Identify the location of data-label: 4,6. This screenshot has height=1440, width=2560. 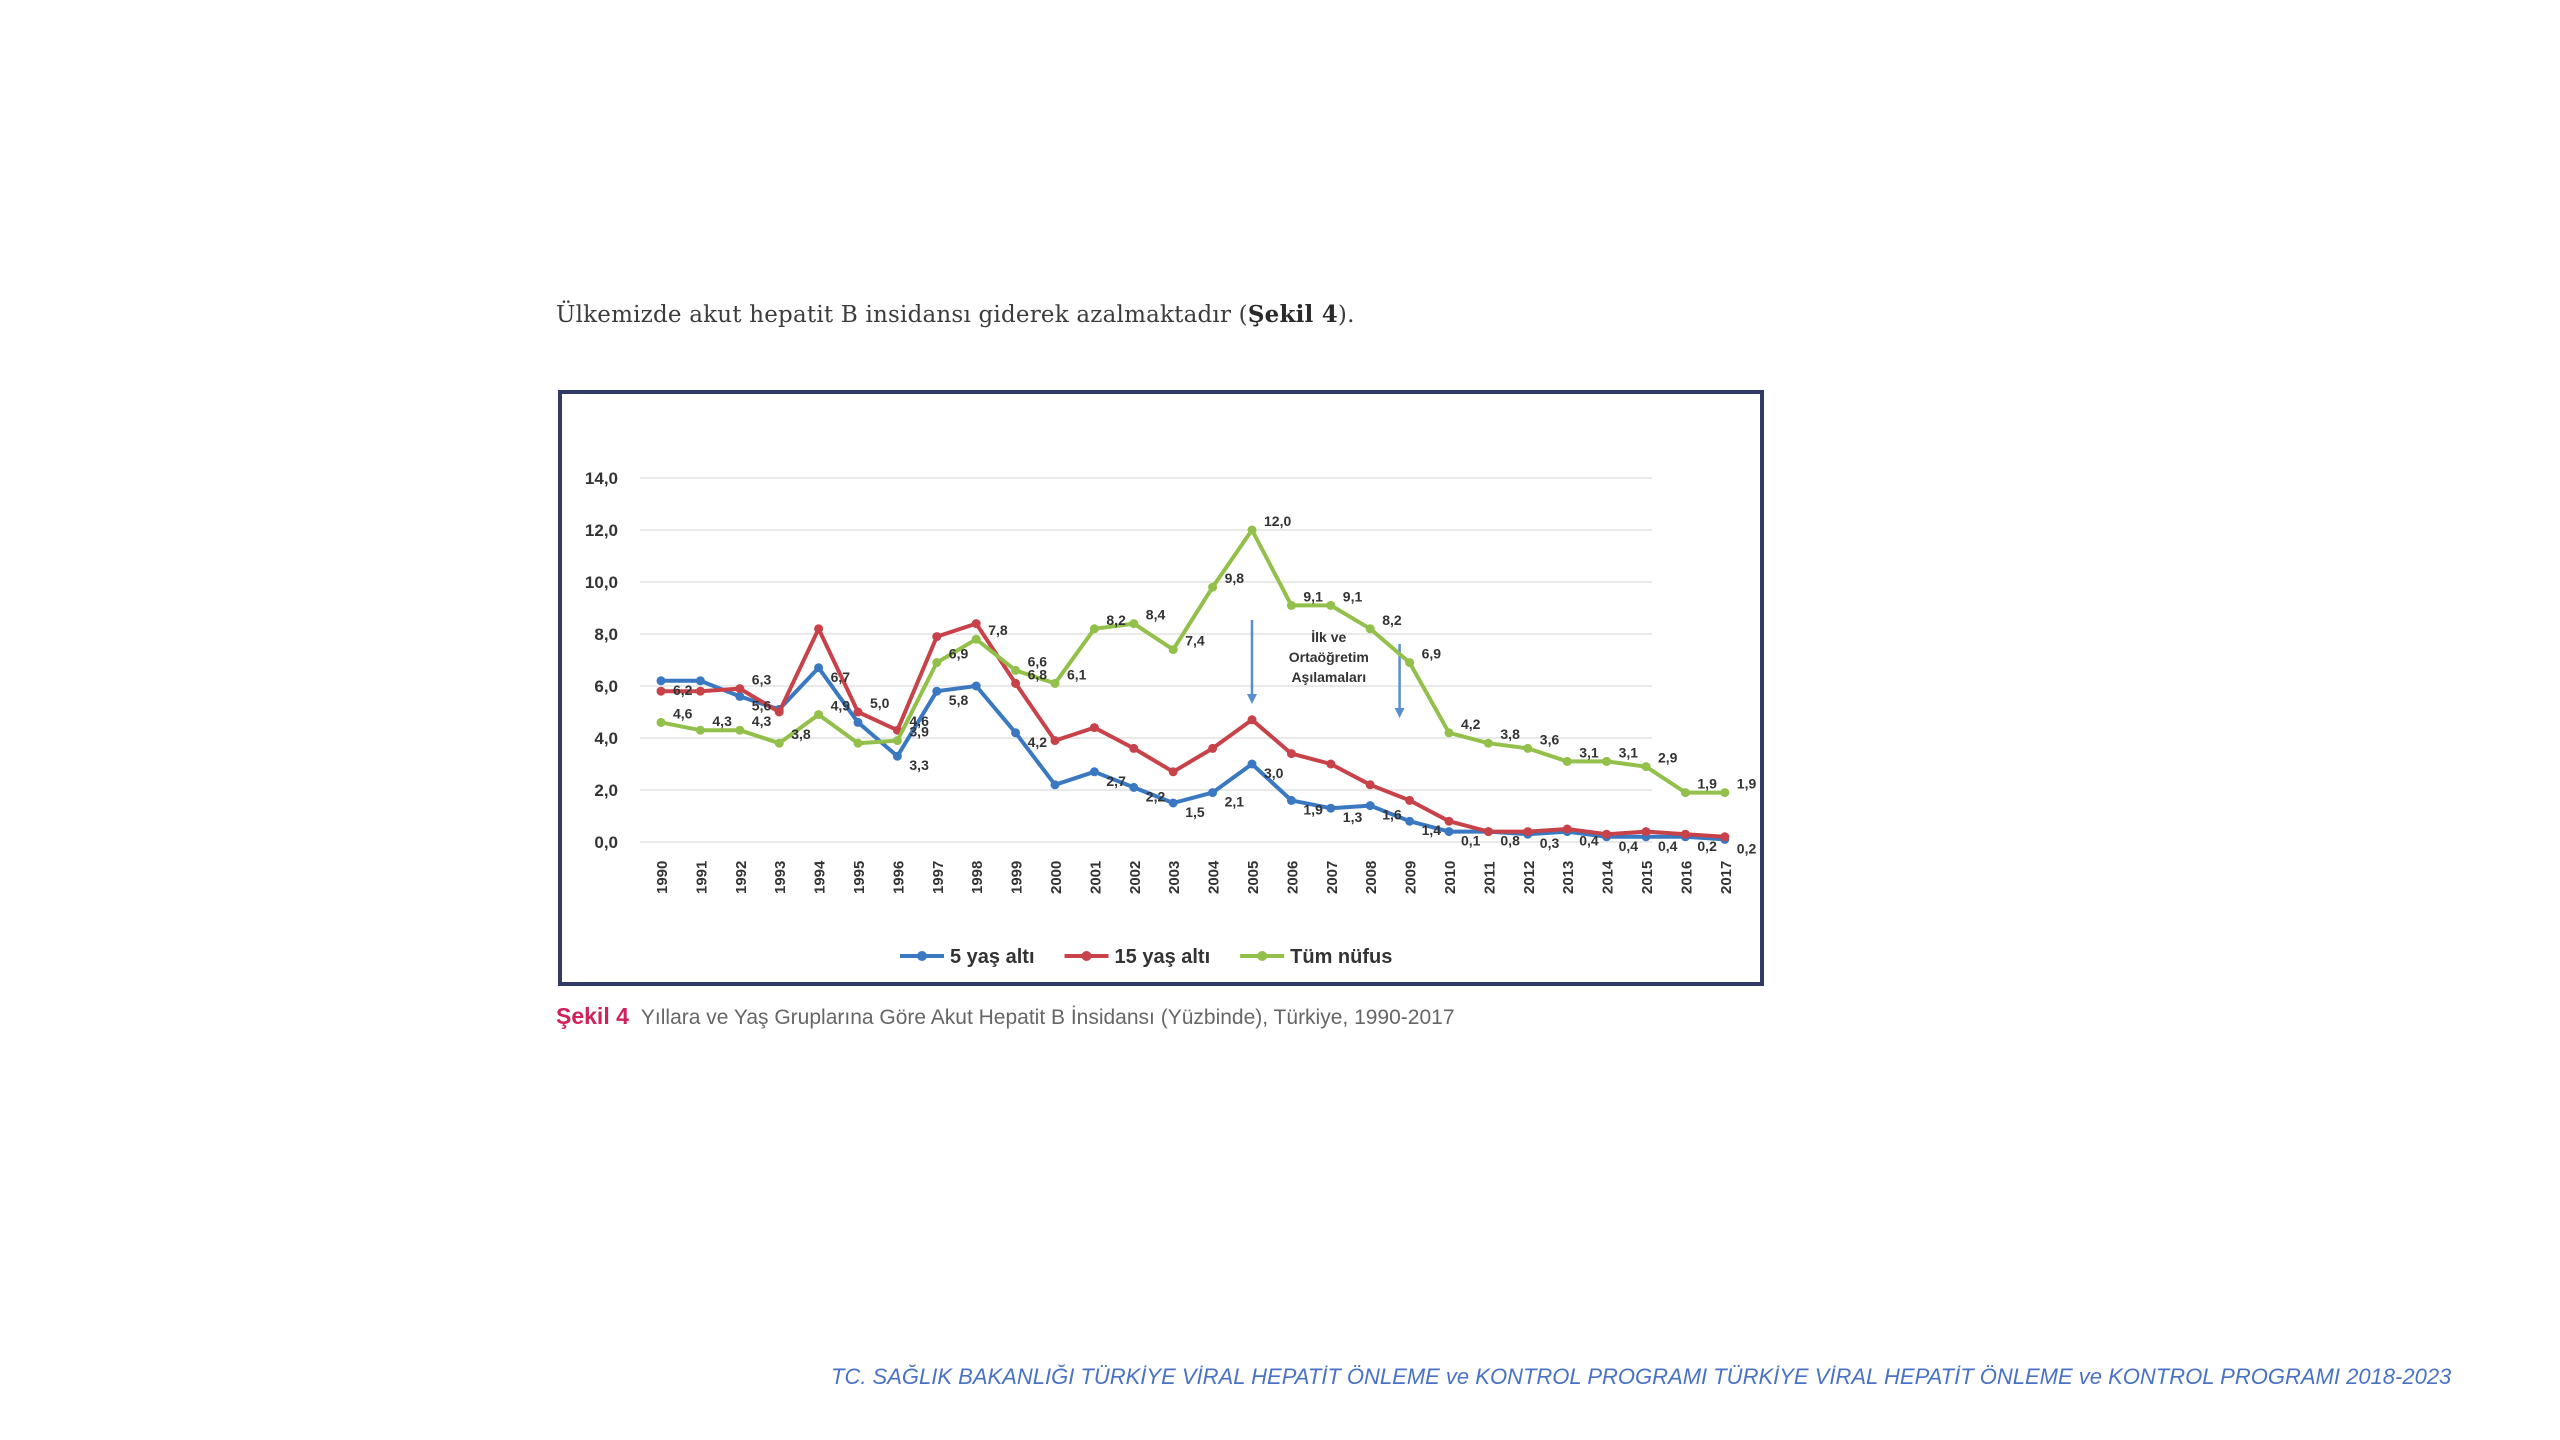
(683, 713).